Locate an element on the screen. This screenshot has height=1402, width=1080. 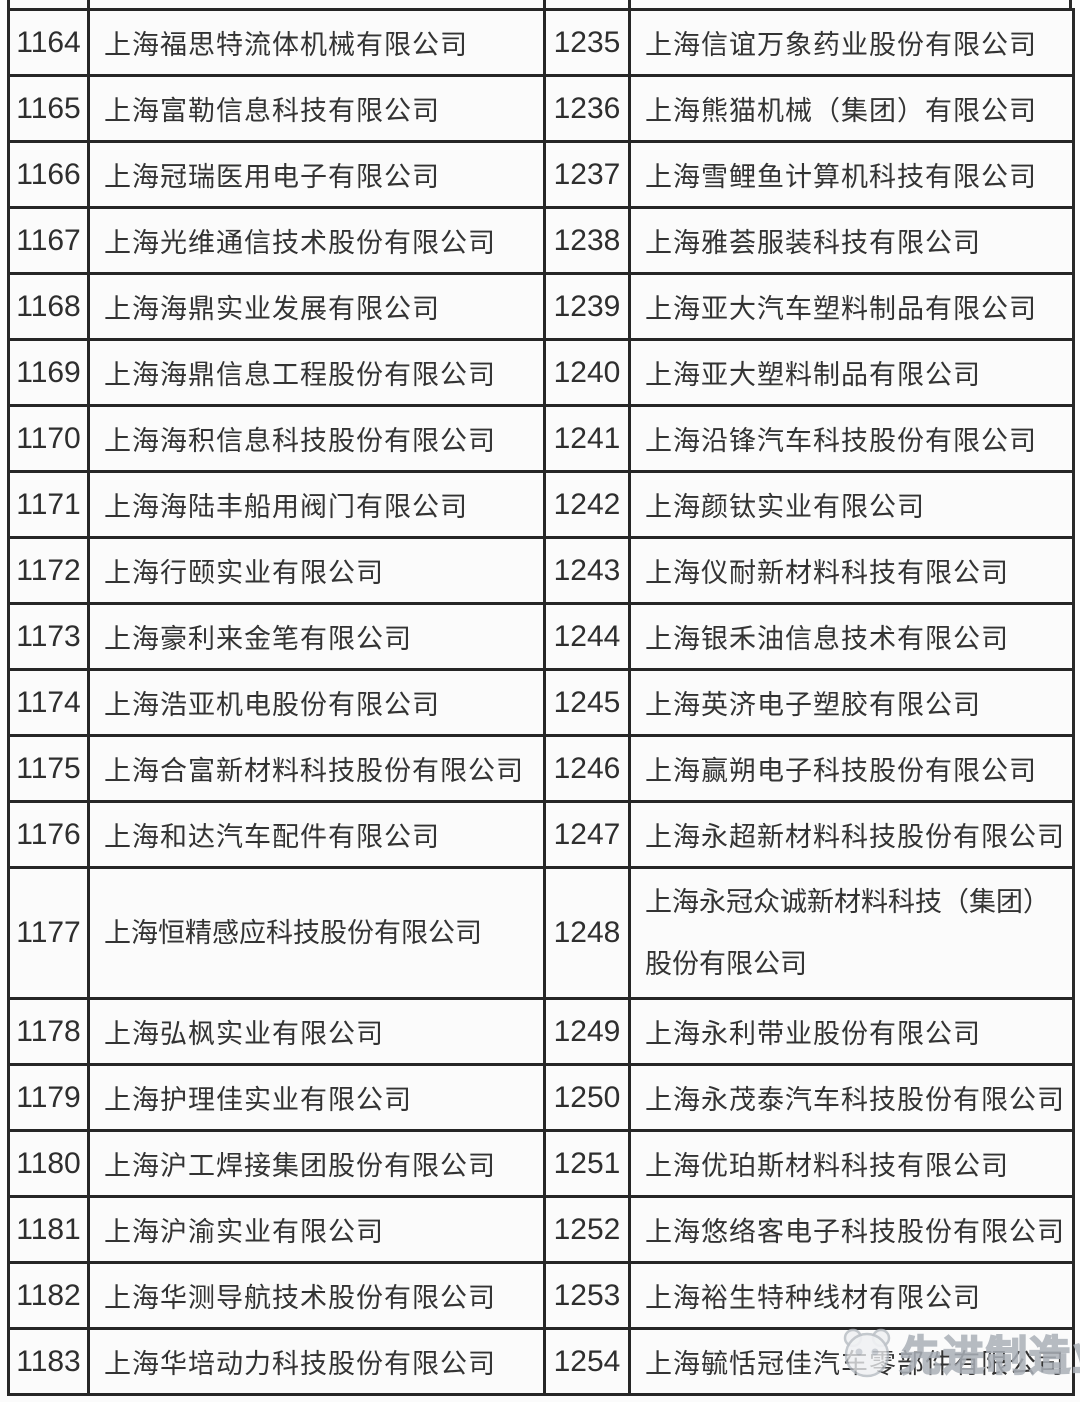
company-name-cell: 上海赢朔电子科技股份有限公司 is located at coordinates (851, 768).